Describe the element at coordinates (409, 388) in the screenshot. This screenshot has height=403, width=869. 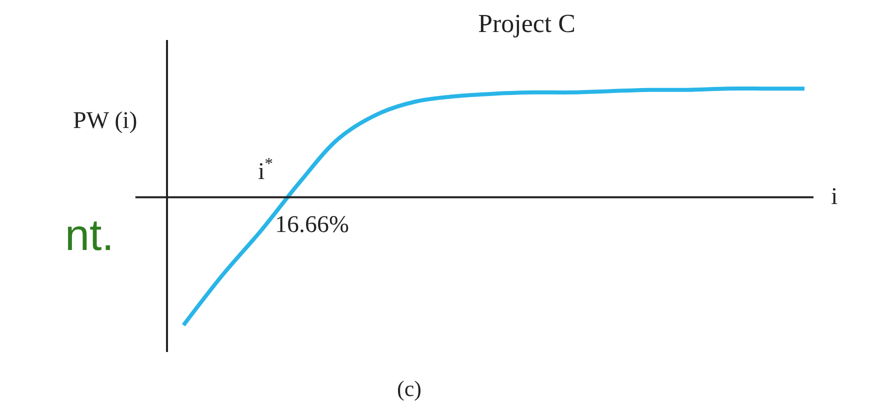
I see `text: (c)` at that location.